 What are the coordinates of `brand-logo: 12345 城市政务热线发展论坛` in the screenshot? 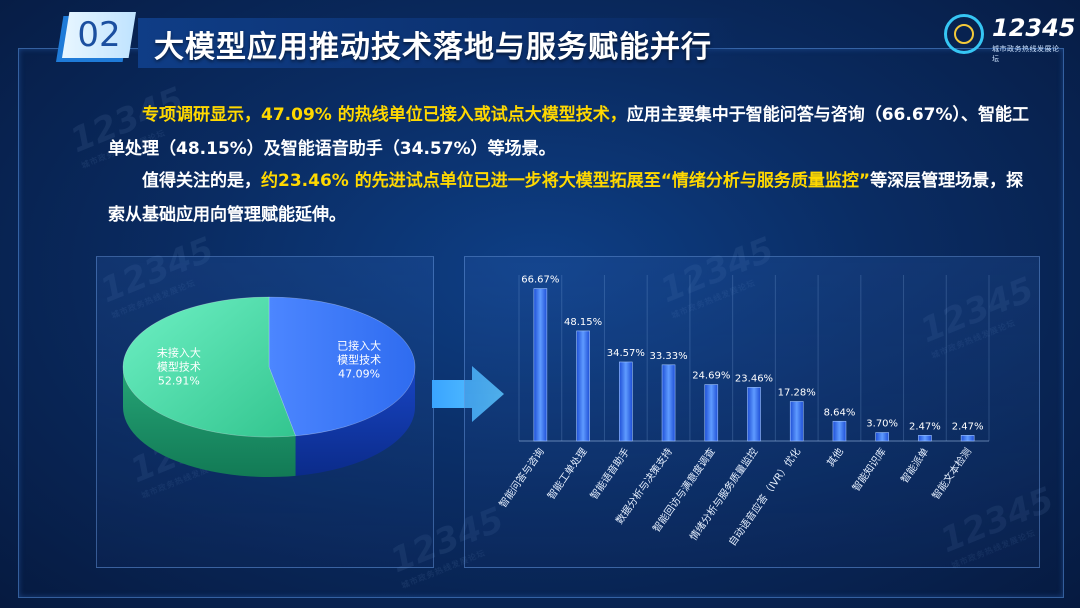 It's located at (1010, 38).